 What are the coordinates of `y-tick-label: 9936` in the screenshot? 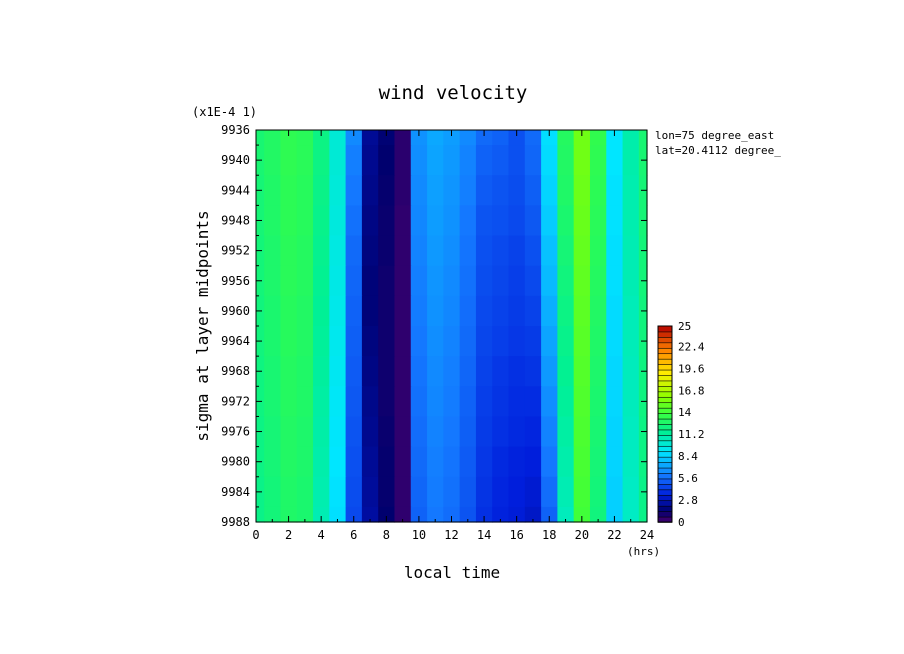 It's located at (235, 130).